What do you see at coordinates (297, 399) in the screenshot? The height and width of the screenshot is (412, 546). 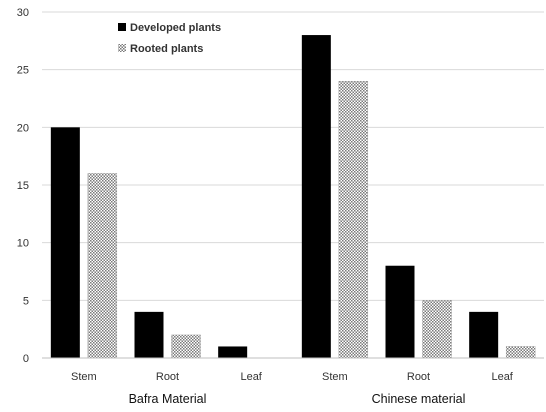 I see `x-axis-group-labels: Bafra Material Chinese material` at bounding box center [297, 399].